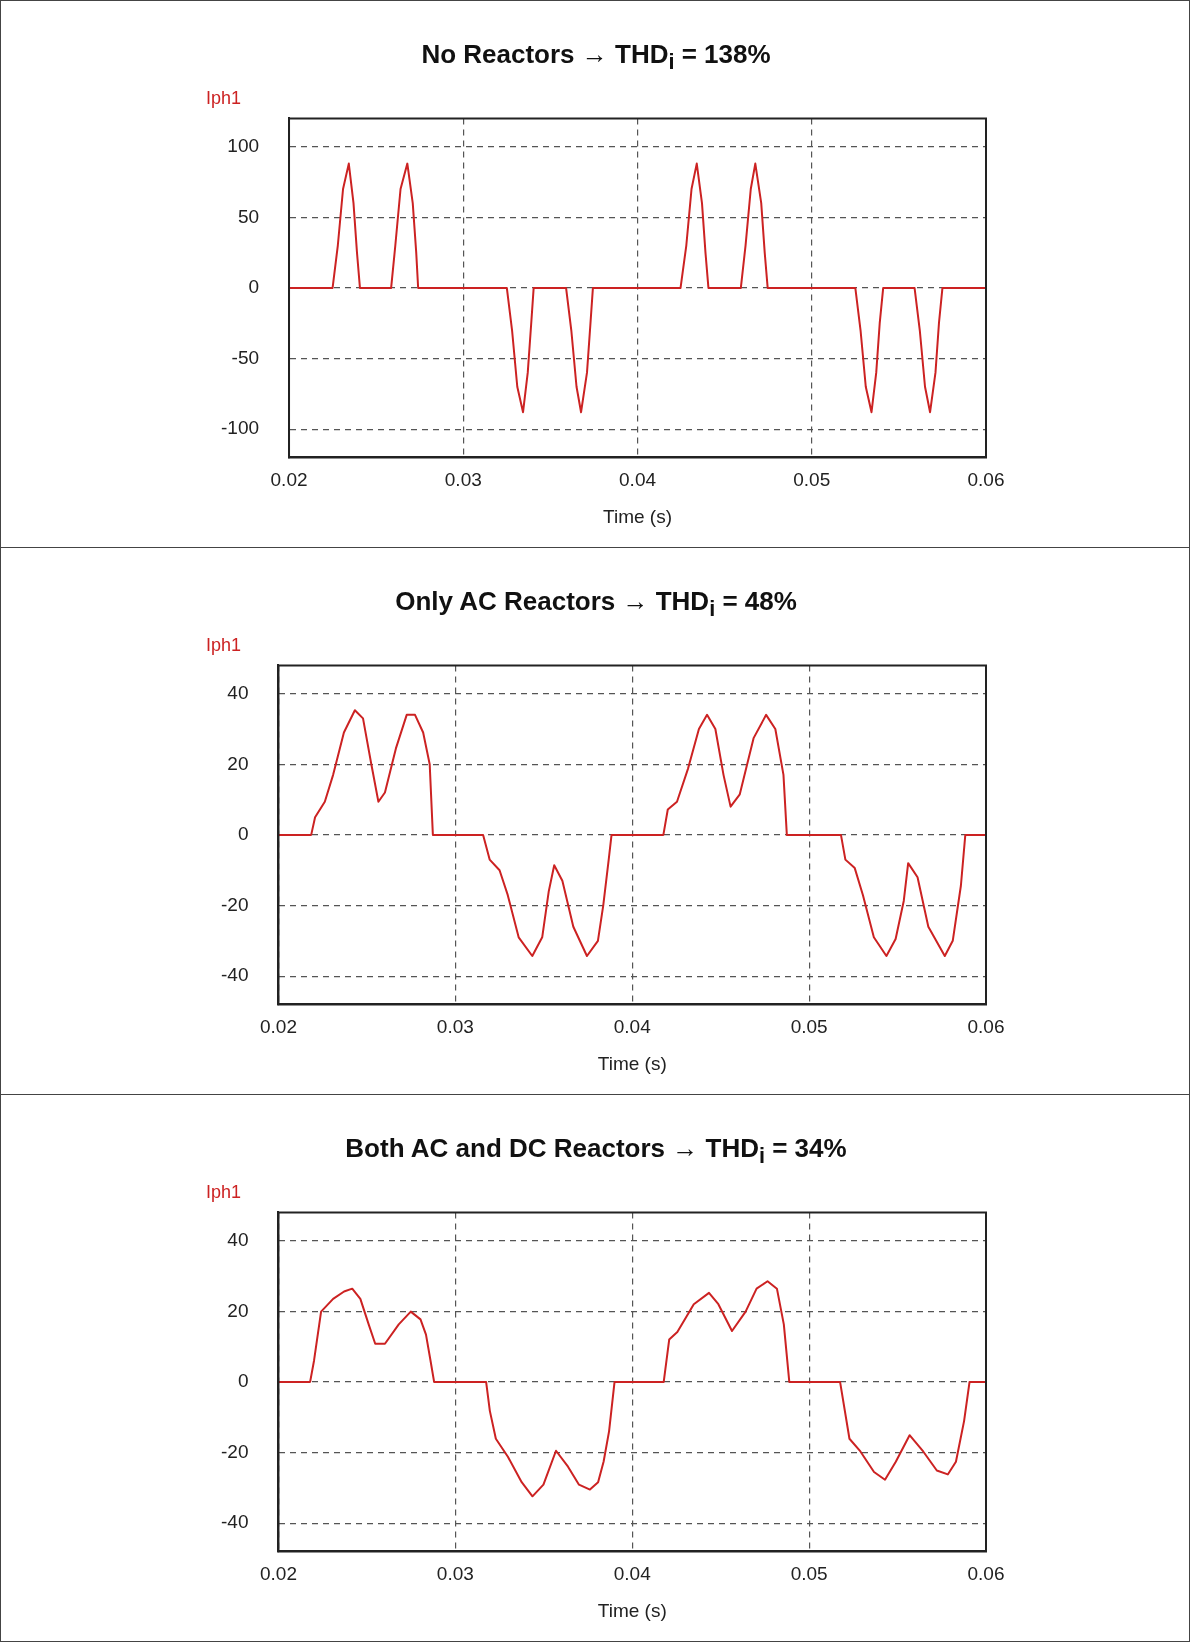  Describe the element at coordinates (596, 57) in the screenshot. I see `chart-title: No Reactors → THD$_{i}$ = 138%` at that location.